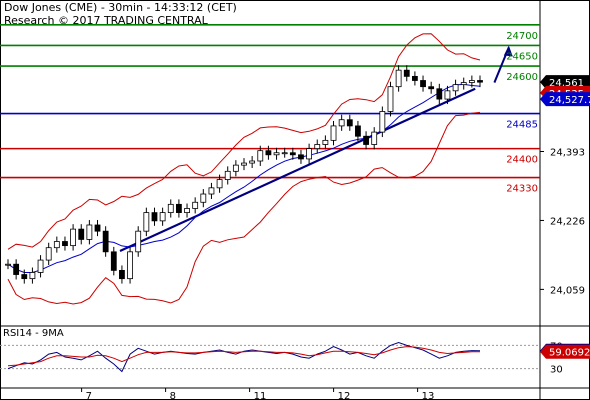  Describe the element at coordinates (567, 221) in the screenshot. I see `y-tick-label-24,226: 24,226` at that location.